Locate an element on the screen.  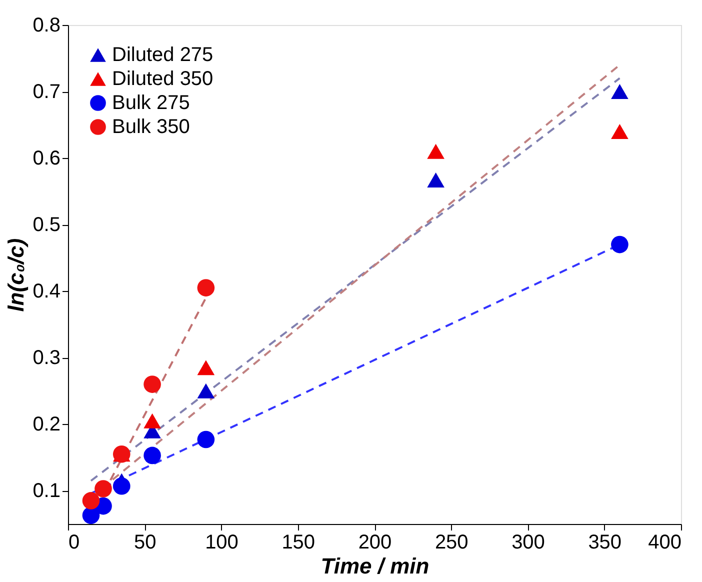
x-tick-label: 300 is located at coordinates (528, 543).